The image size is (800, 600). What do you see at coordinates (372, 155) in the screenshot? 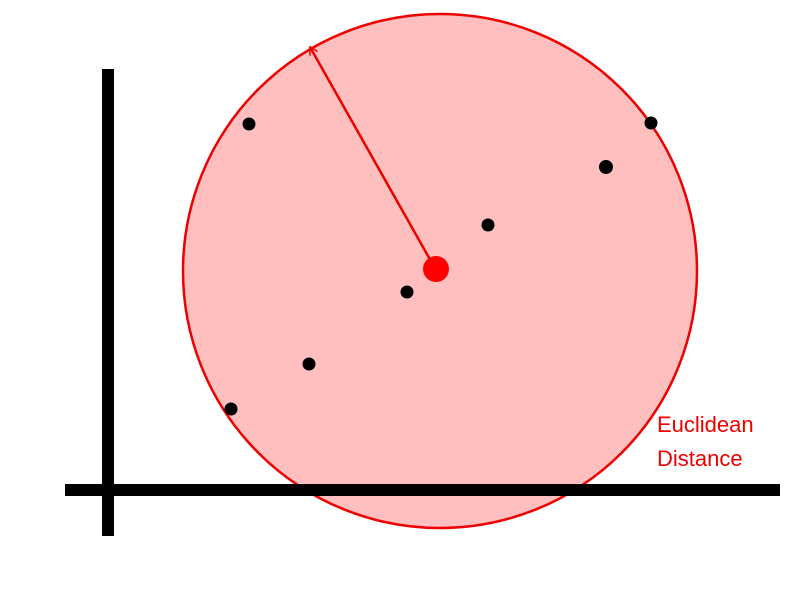
I see `radius-arrow` at bounding box center [372, 155].